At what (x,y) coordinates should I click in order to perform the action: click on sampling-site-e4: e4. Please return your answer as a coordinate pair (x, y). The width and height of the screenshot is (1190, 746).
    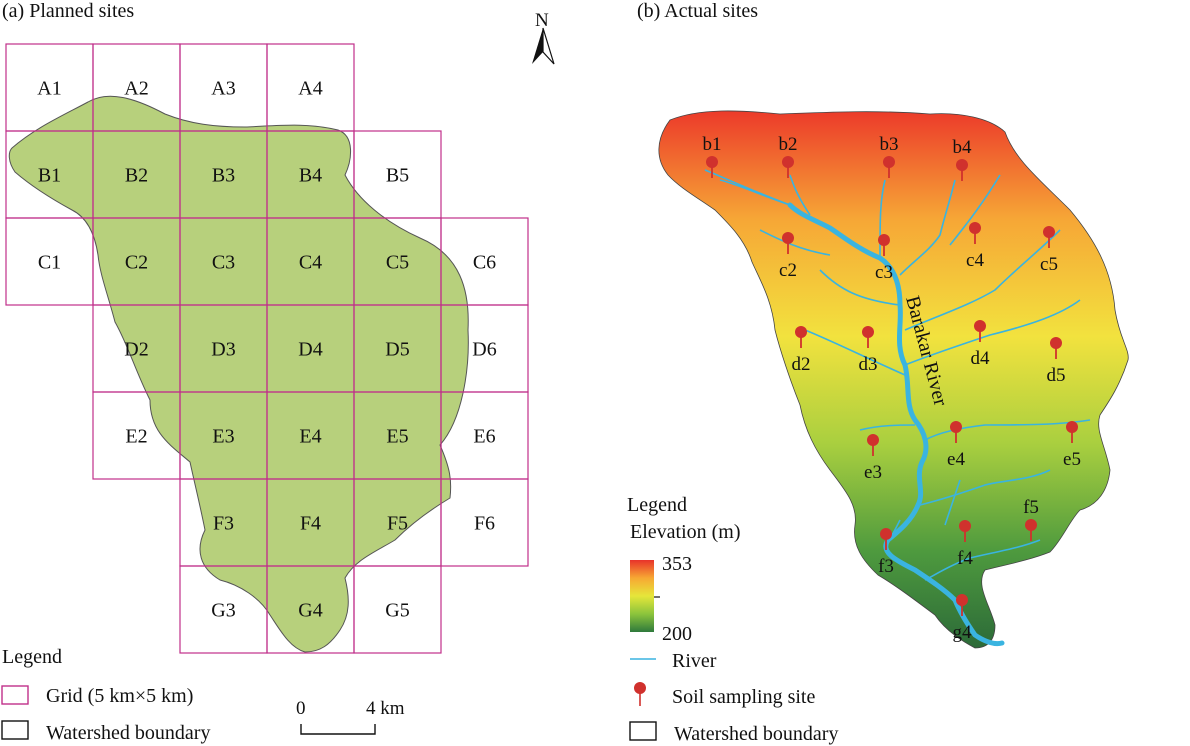
    Looking at the image, I should click on (956, 445).